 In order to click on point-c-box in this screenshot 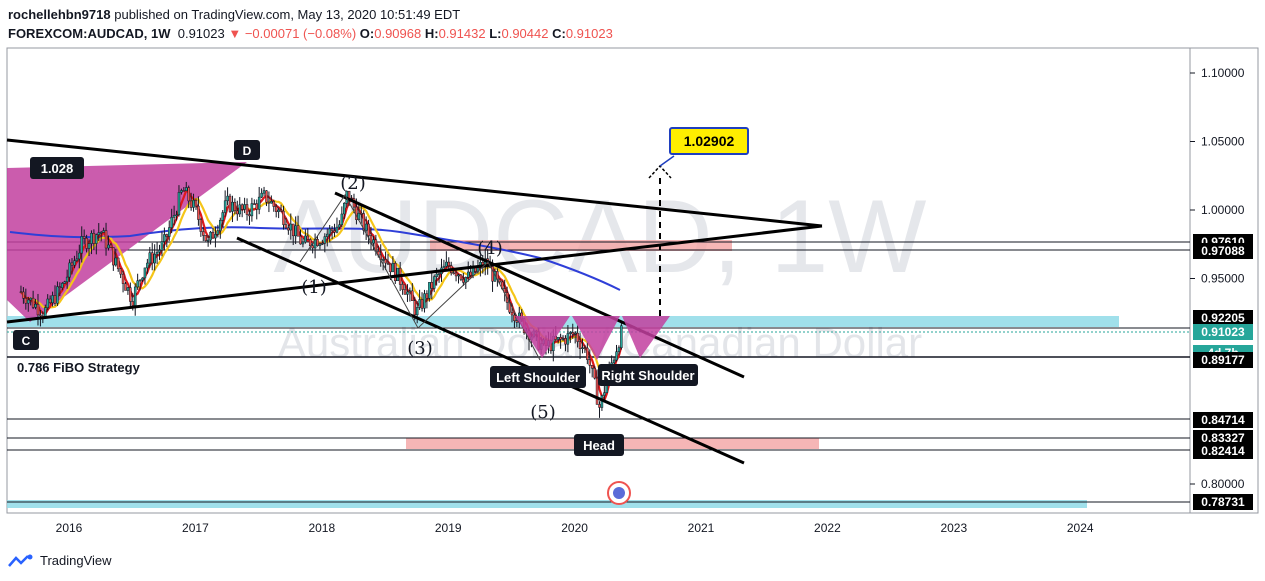, I will do `click(26, 340)`.